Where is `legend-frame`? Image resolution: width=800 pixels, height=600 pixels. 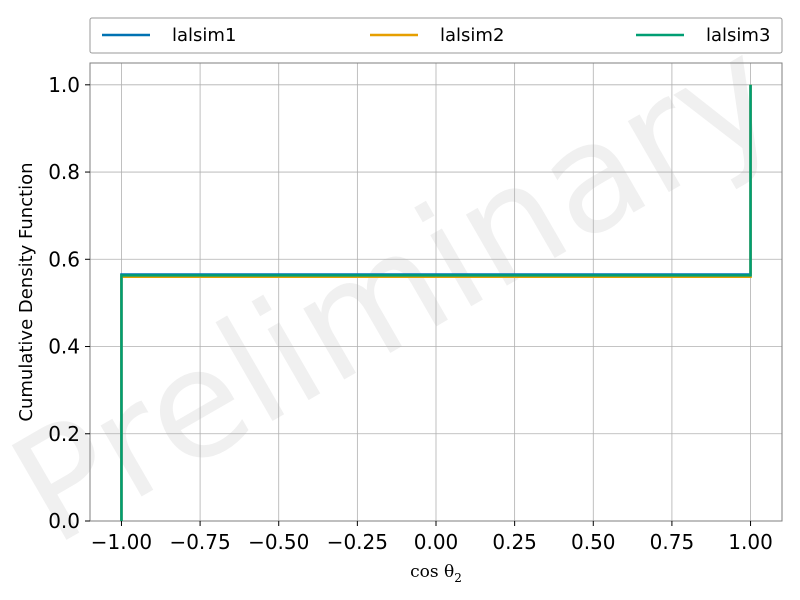
legend-frame is located at coordinates (436, 35).